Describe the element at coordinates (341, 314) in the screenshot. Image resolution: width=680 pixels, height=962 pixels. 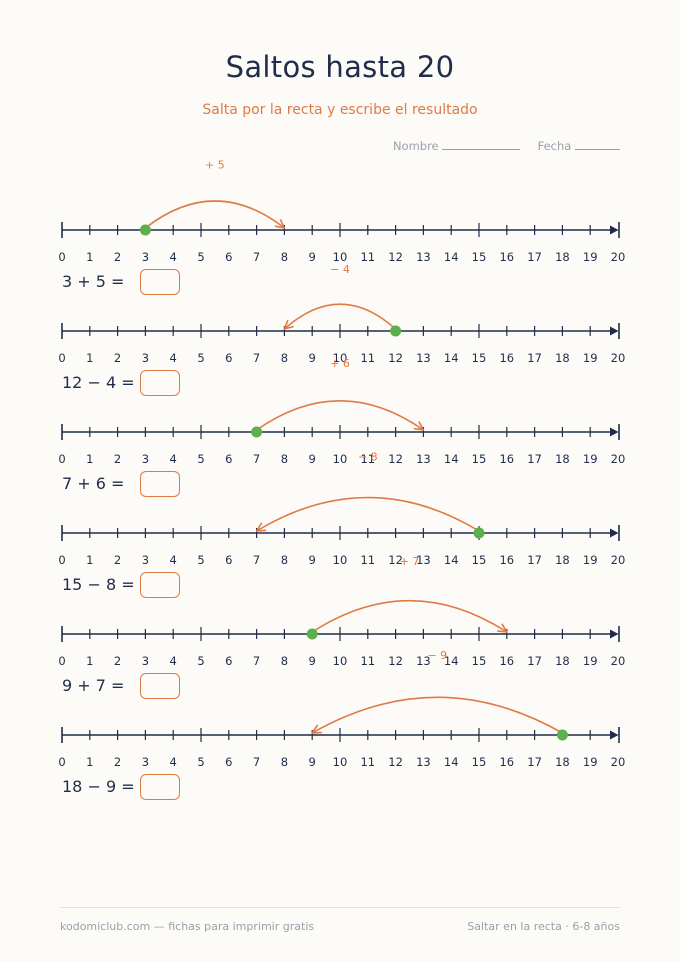
I see `number-line: 0 1 2 3 4 5 6 7 8 9 10 11 12 13 14 15 16 17 18 19 20− 4` at that location.